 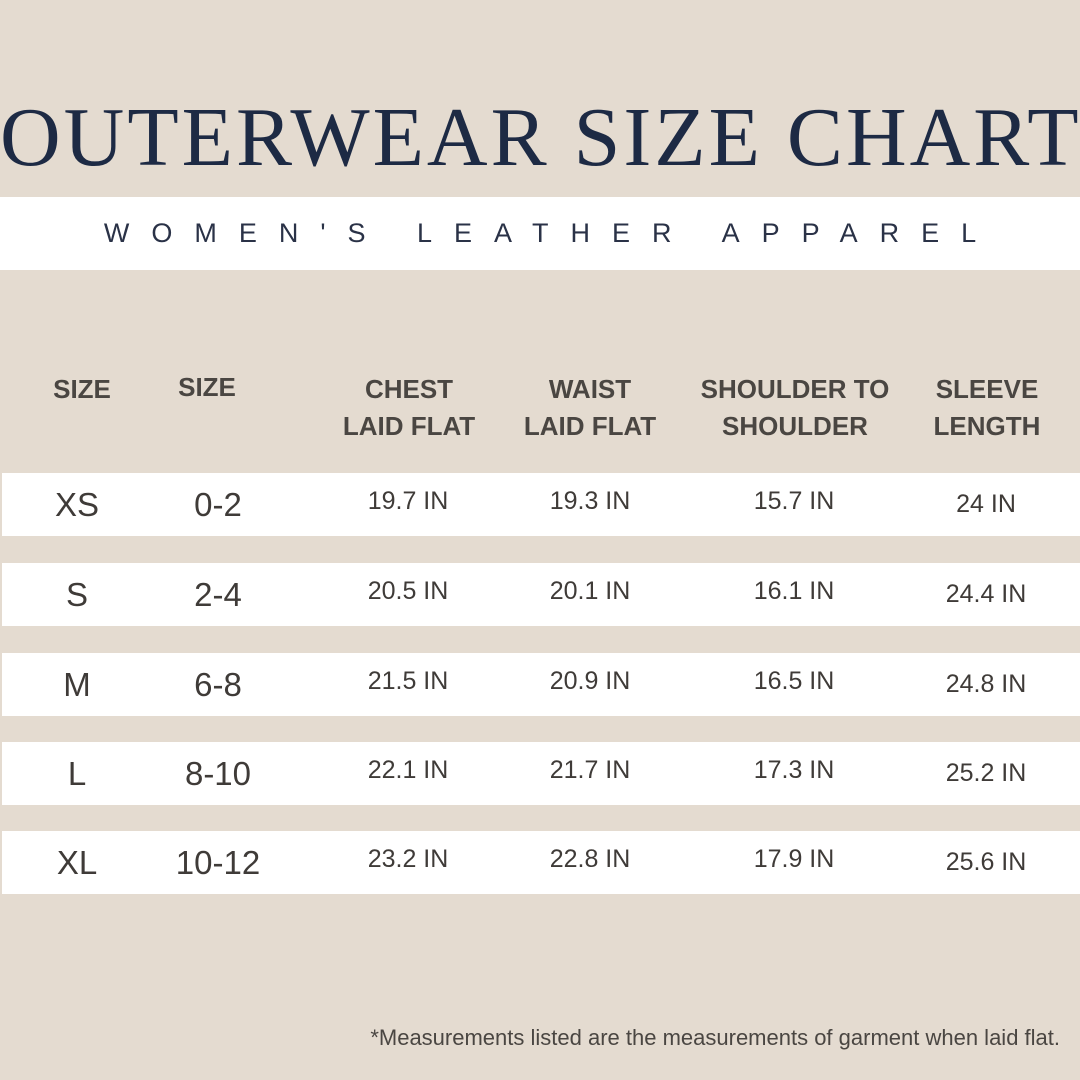 What do you see at coordinates (218, 594) in the screenshot?
I see `size-number-cell: 2-4` at bounding box center [218, 594].